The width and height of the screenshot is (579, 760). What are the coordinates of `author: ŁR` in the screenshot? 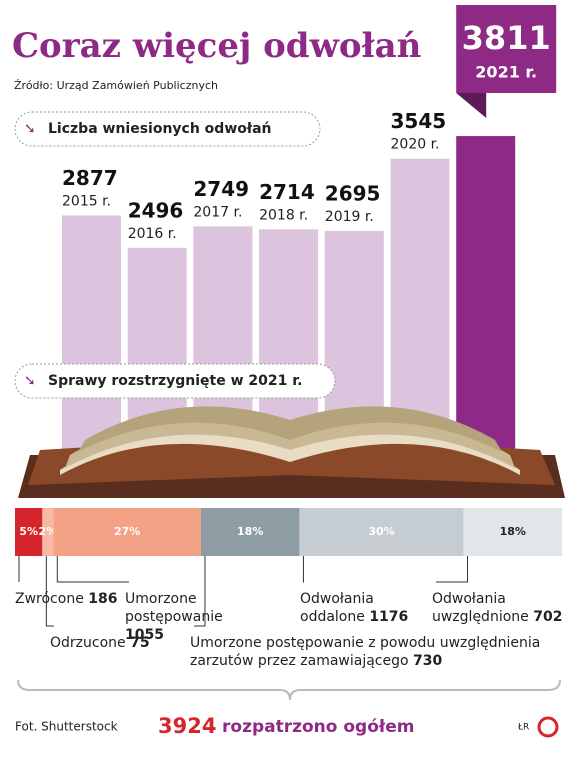 It's located at (523, 728).